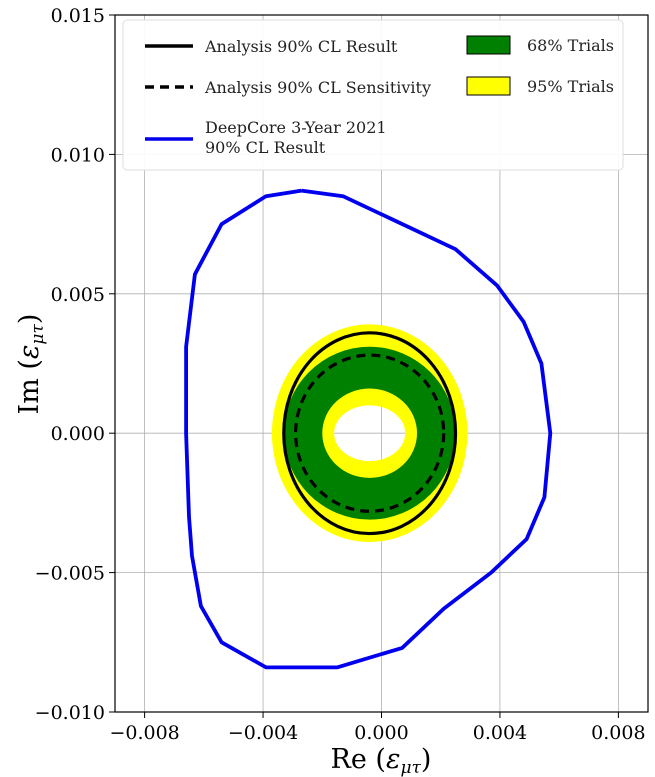 This screenshot has width=655, height=777. I want to click on y-tick-label-0-000: 0.000, so click(78, 434).